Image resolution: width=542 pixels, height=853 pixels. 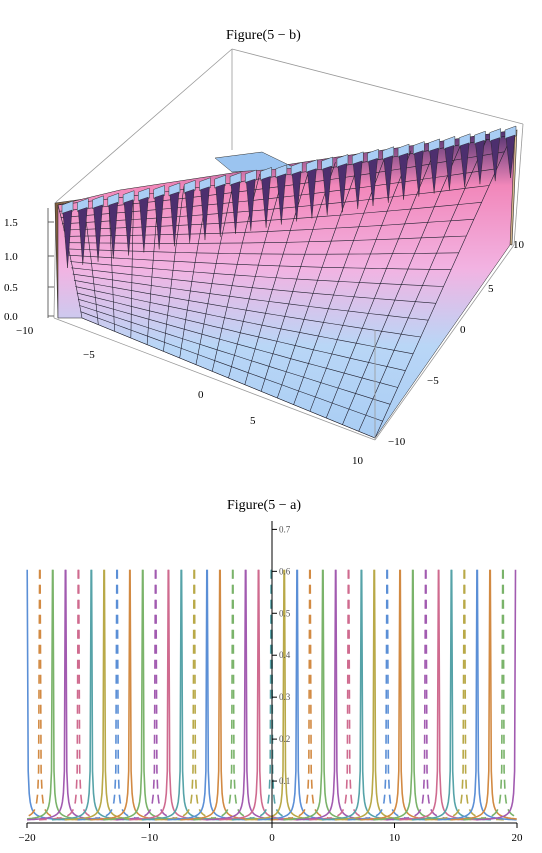 What do you see at coordinates (285, 655) in the screenshot?
I see `y-tick-label: 0.4` at bounding box center [285, 655].